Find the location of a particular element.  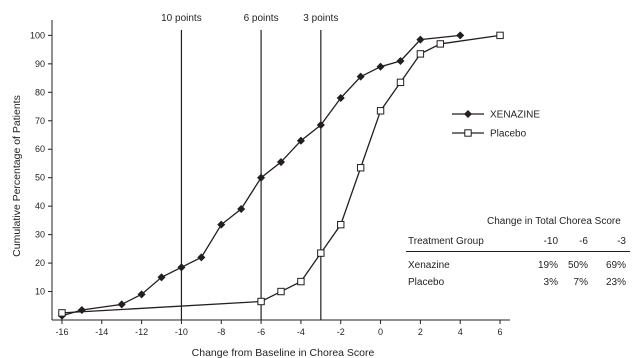

x-tick-label: -8 is located at coordinates (221, 332).